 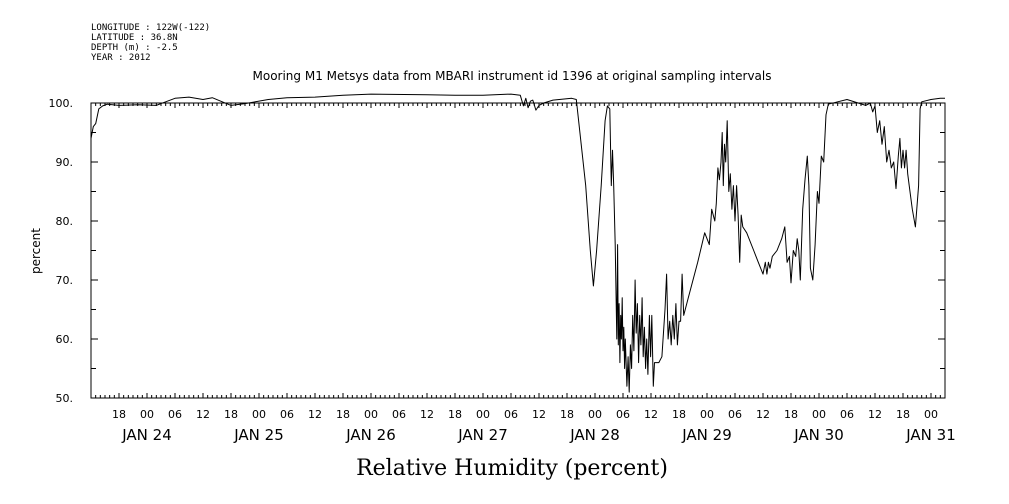 What do you see at coordinates (134, 38) in the screenshot?
I see `latitude-text: LATITUDE : 36.8N` at bounding box center [134, 38].